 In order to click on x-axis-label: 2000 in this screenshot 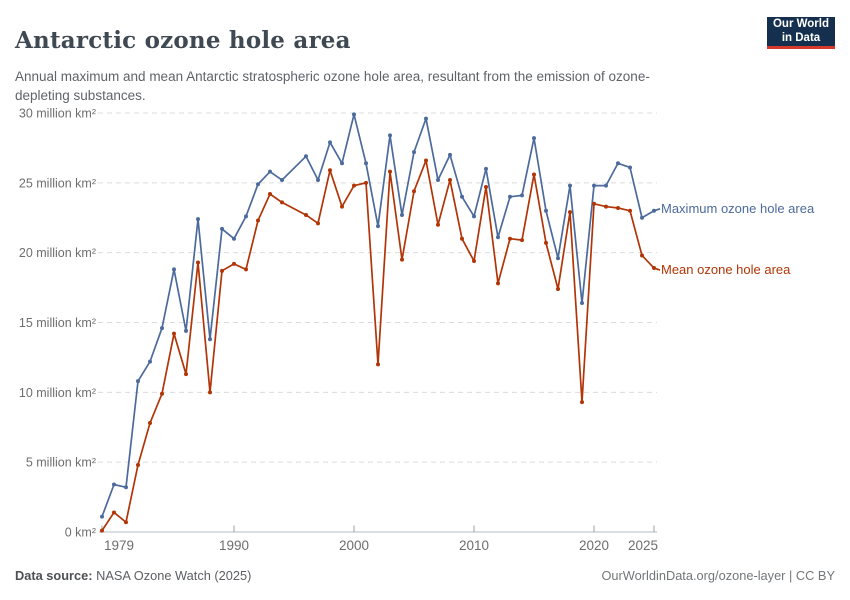, I will do `click(354, 545)`.